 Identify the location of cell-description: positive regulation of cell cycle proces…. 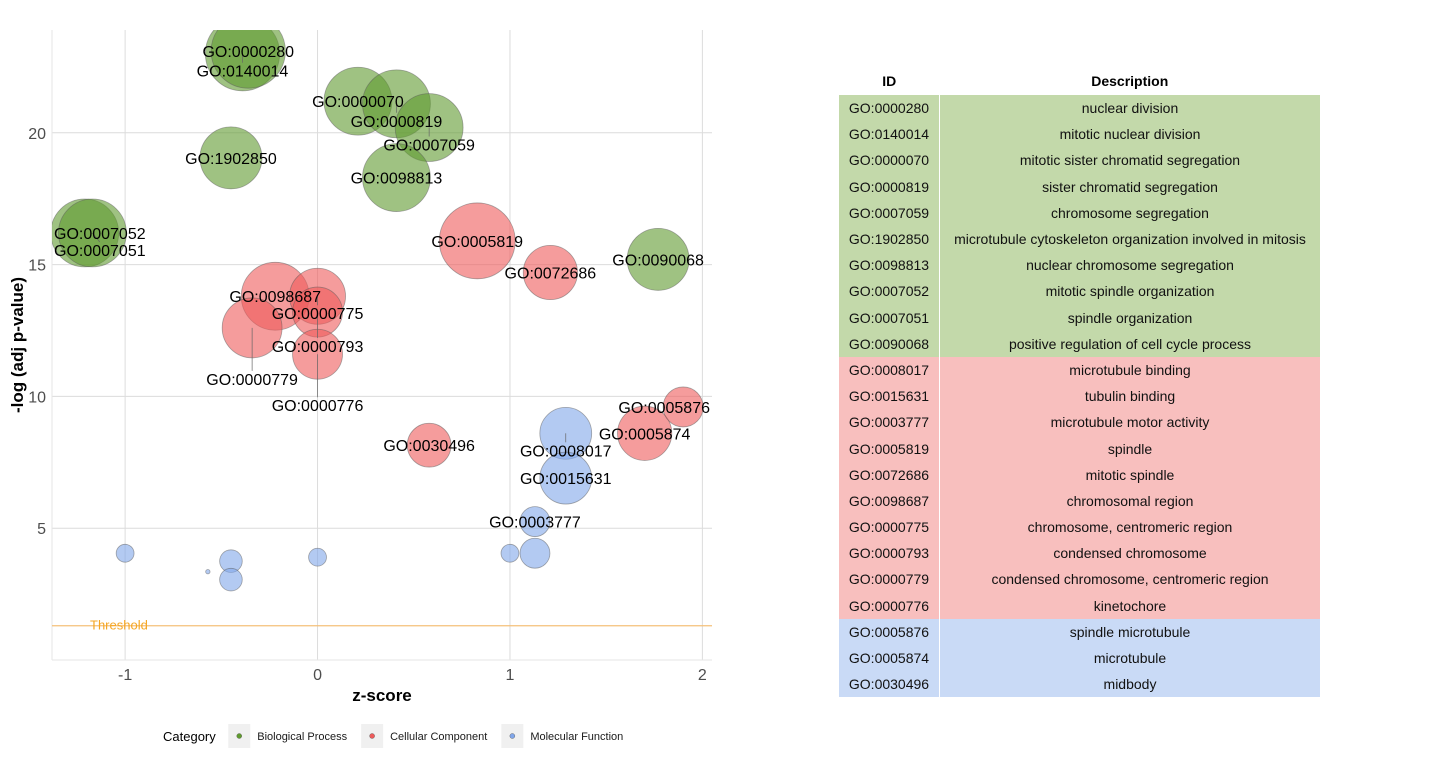
(1129, 343).